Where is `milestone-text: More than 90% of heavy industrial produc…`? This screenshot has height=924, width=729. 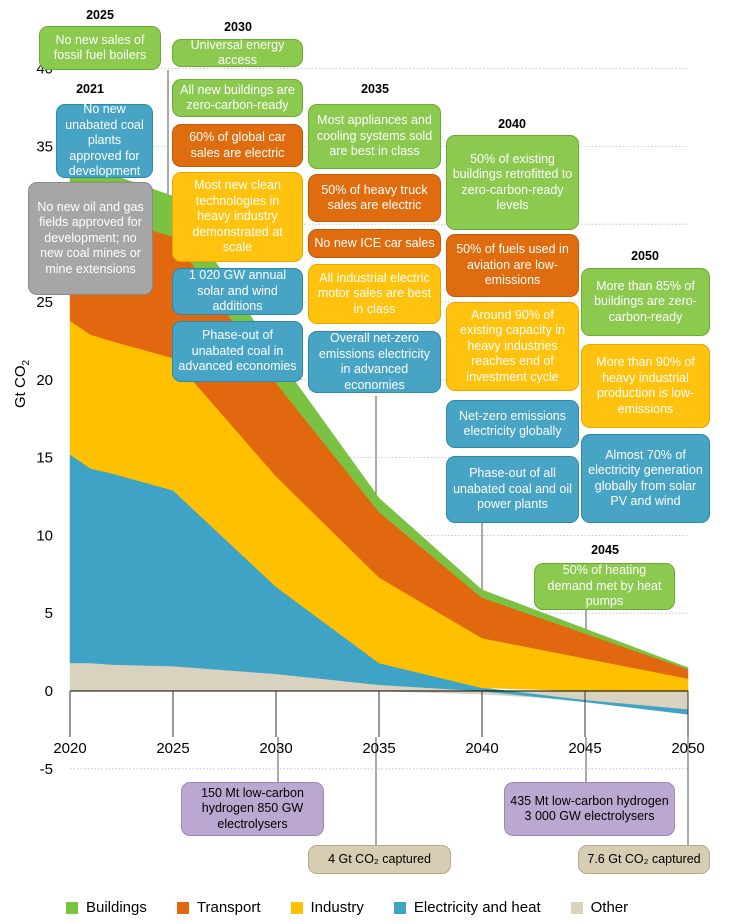
milestone-text: More than 90% of heavy industrial produc… is located at coordinates (645, 385).